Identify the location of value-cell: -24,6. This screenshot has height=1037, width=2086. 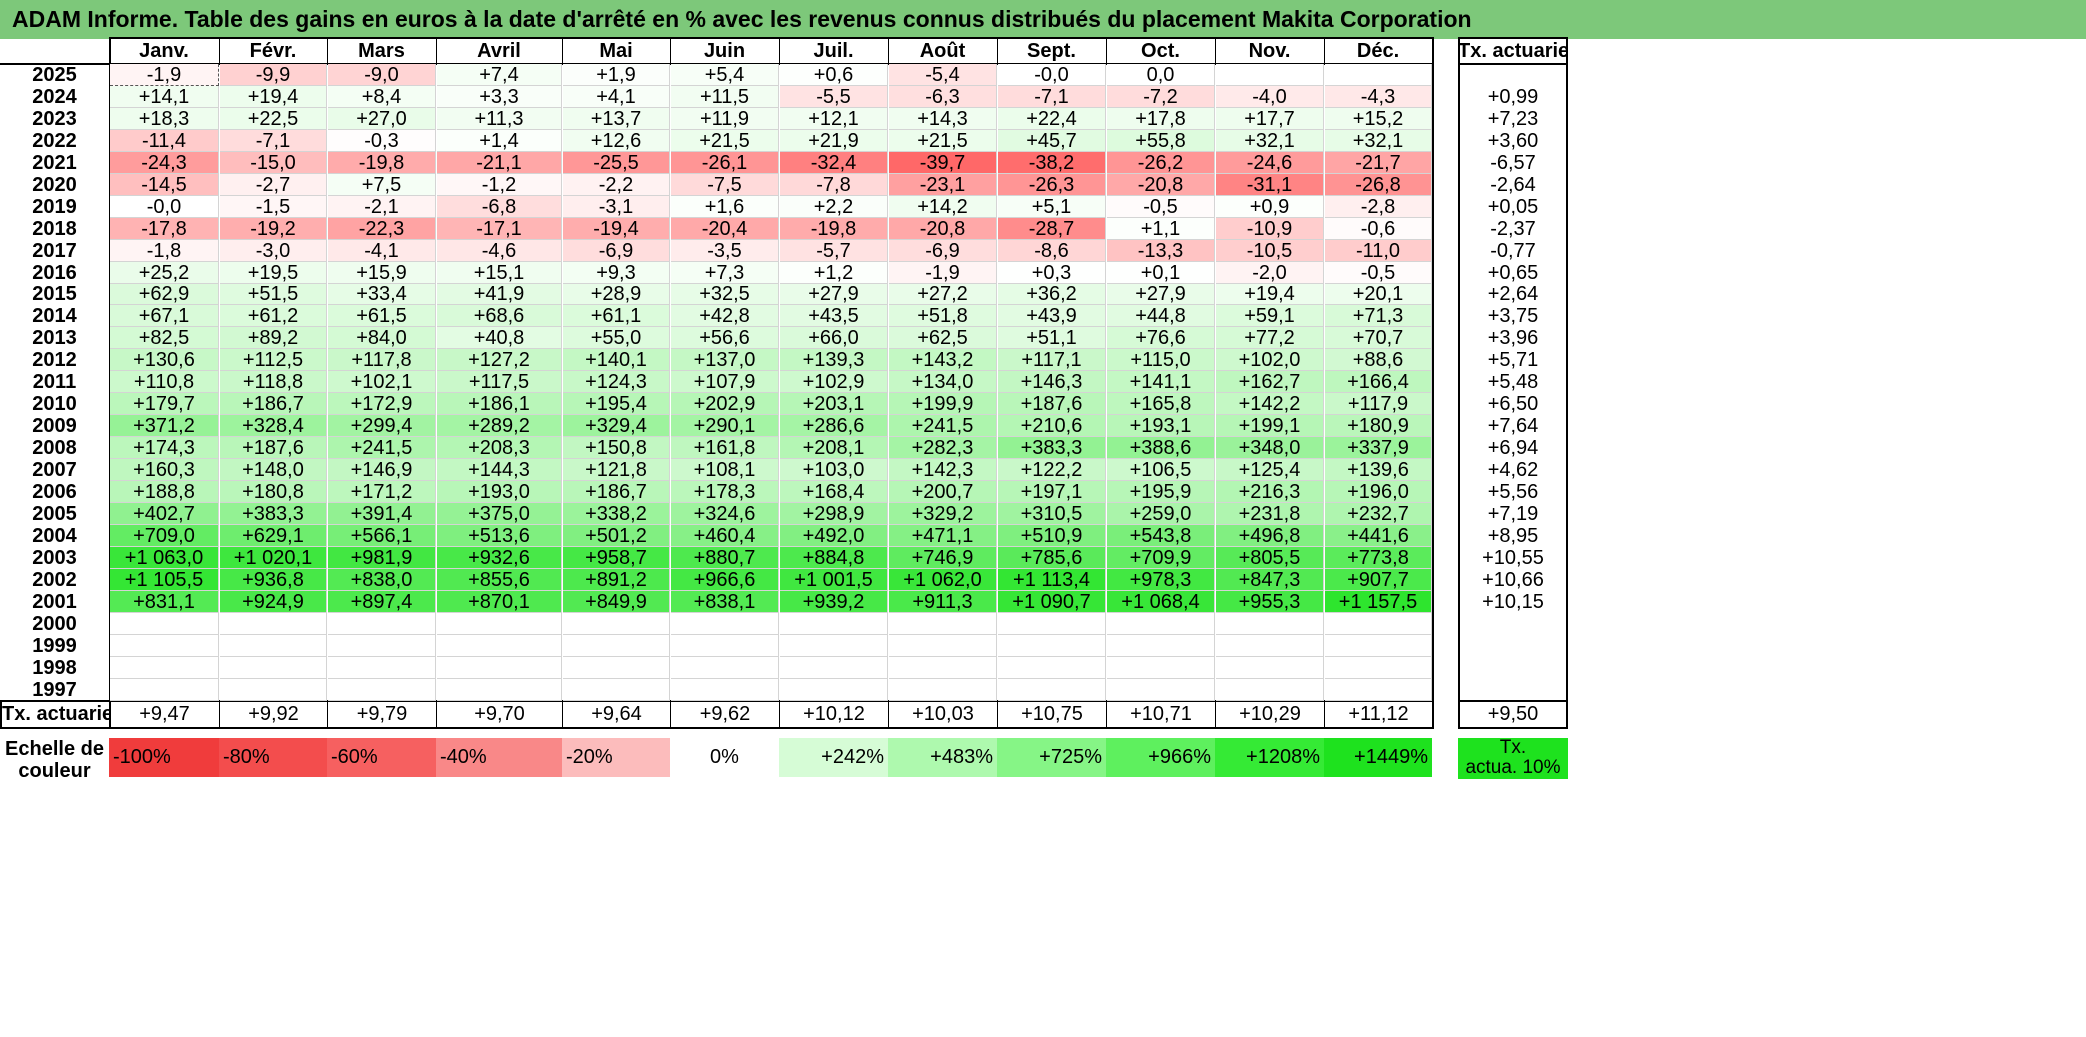
(1270, 163).